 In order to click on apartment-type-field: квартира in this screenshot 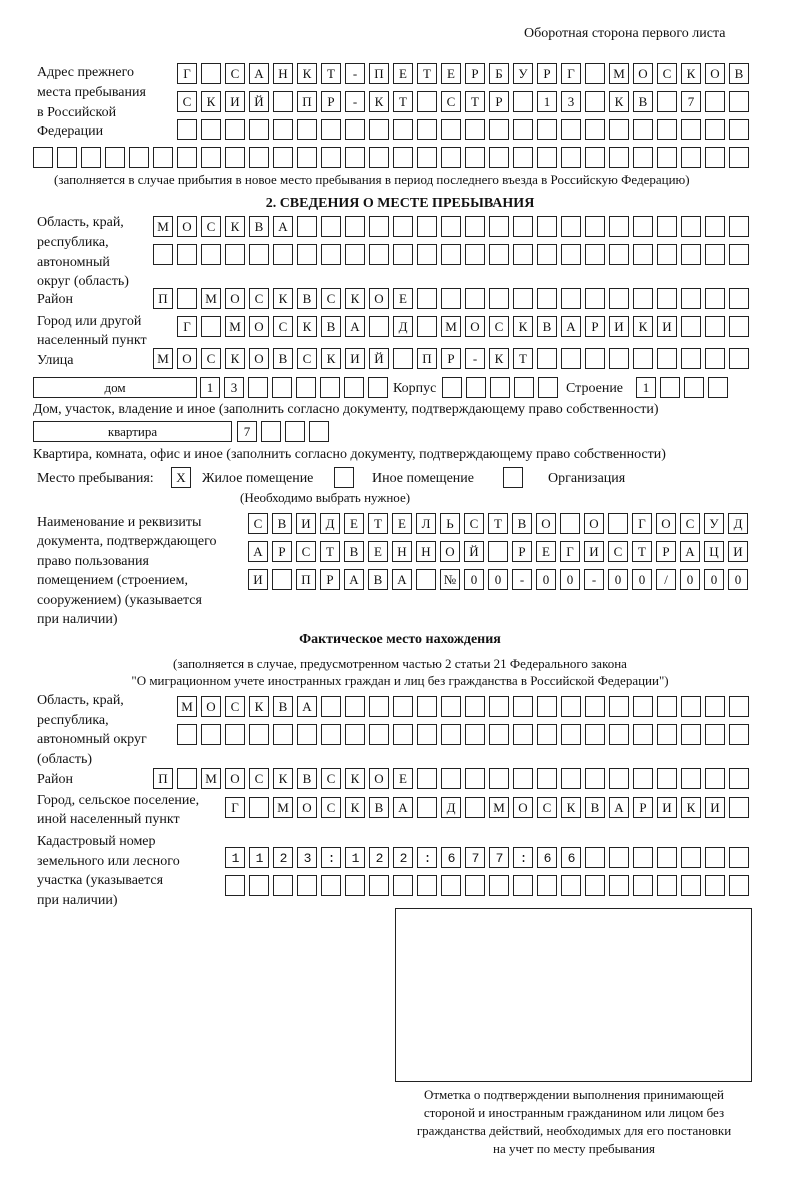, I will do `click(132, 431)`.